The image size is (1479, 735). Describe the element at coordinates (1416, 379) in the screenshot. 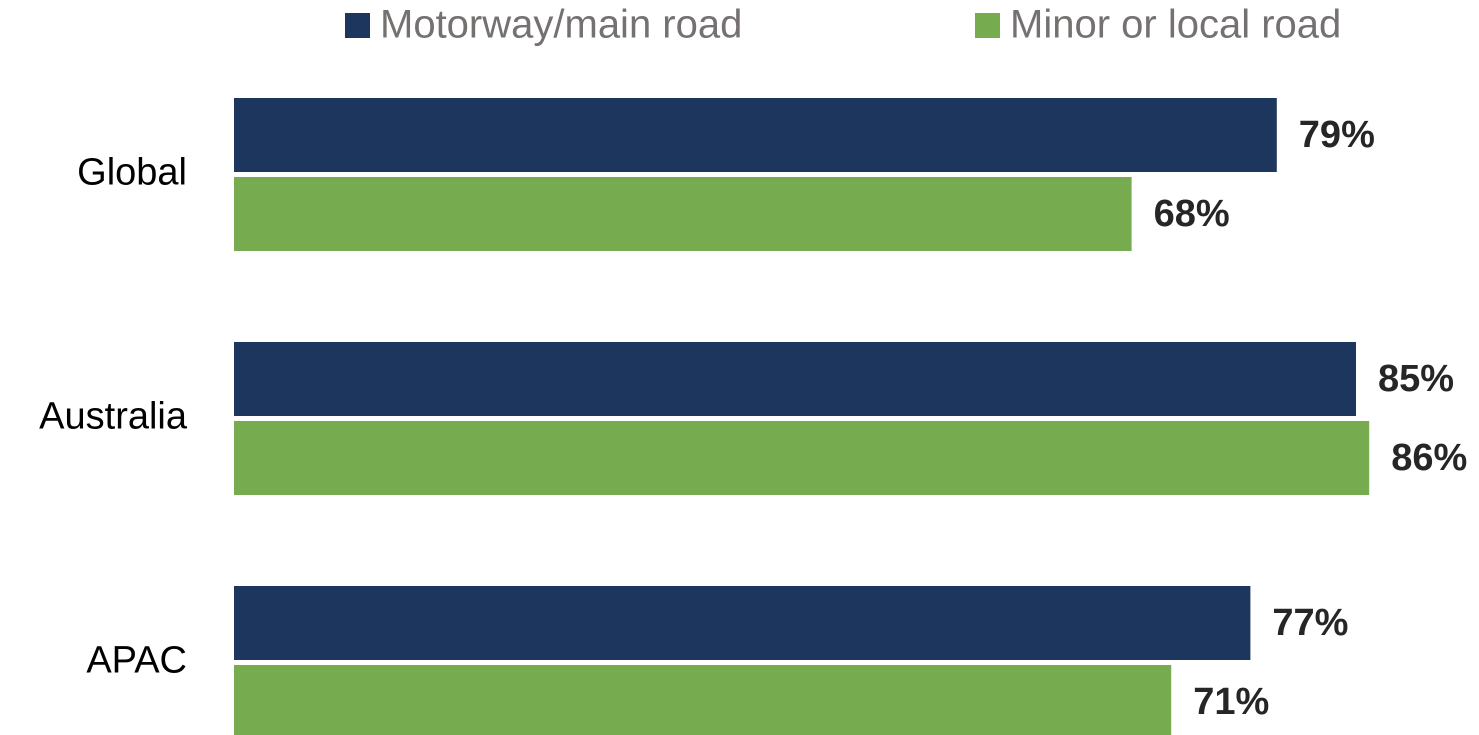

I see `value-label: 85%` at that location.